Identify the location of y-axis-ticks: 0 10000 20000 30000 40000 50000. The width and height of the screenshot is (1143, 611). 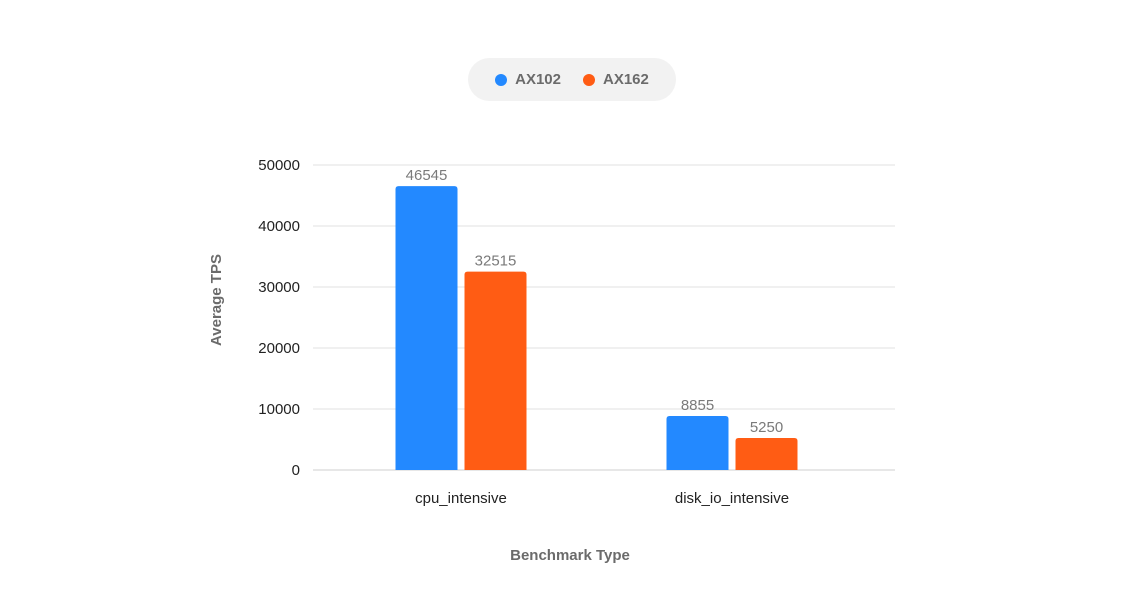
(279, 318).